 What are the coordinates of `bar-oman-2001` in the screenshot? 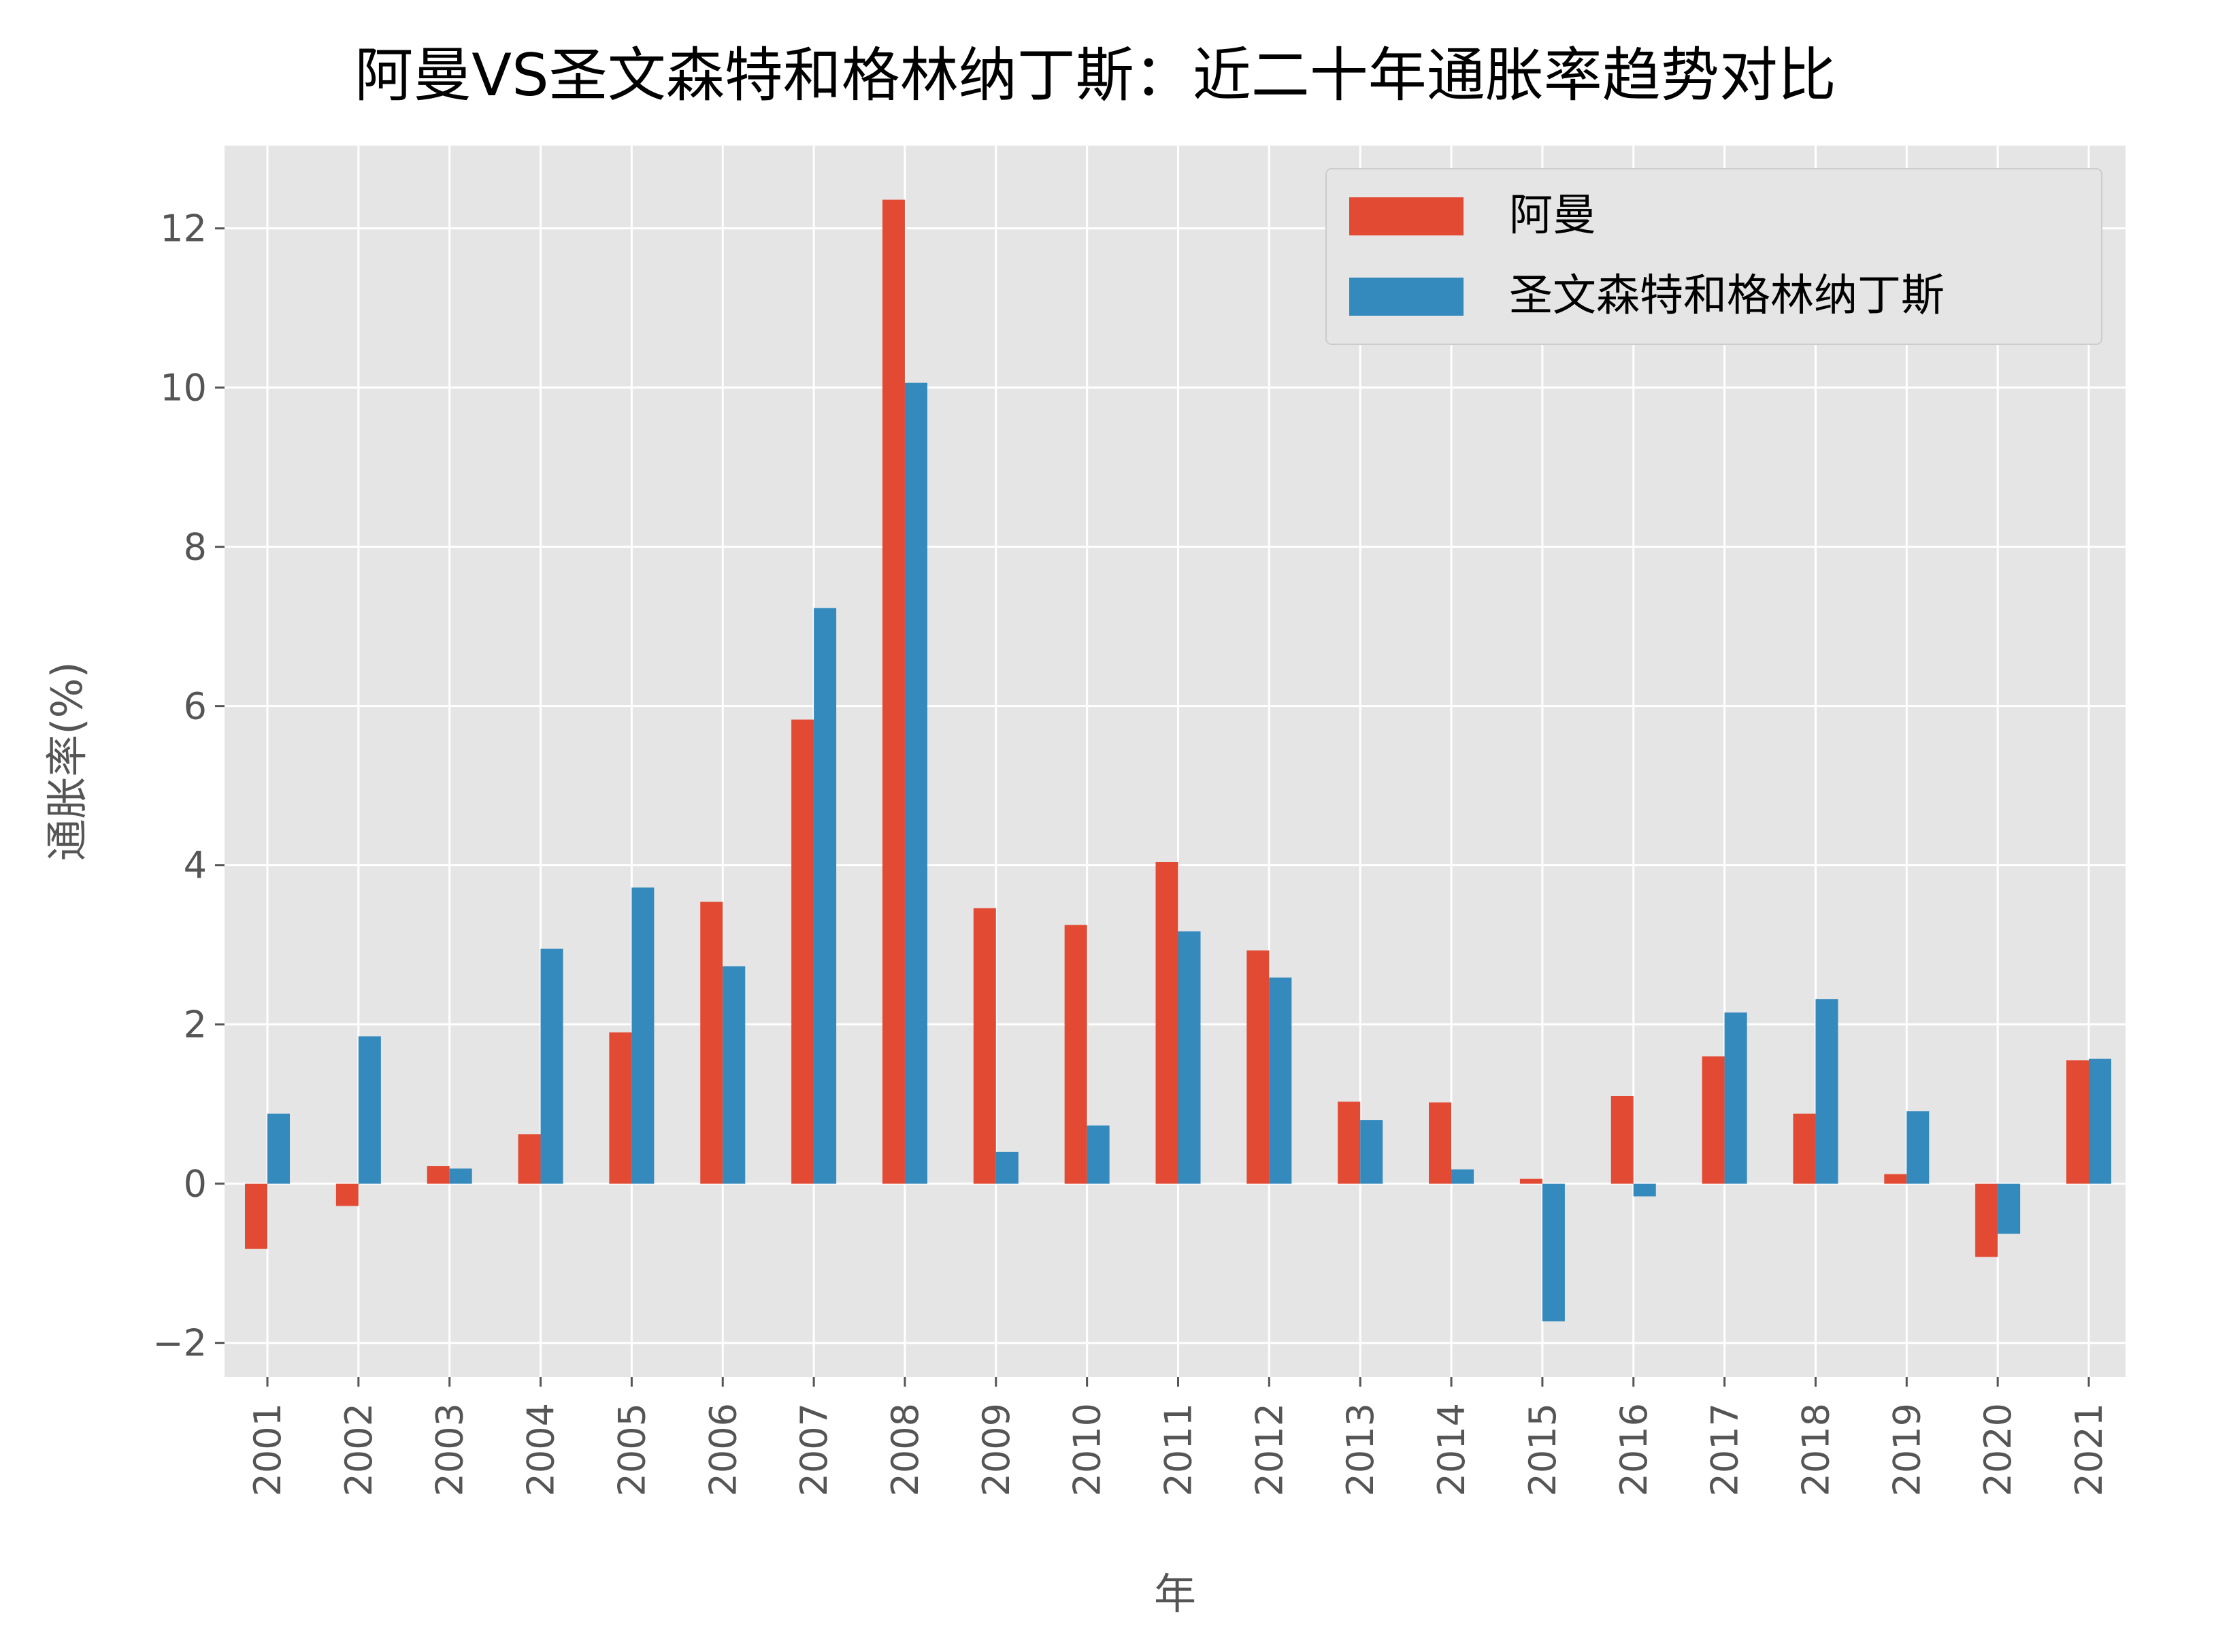 It's located at (256, 1216).